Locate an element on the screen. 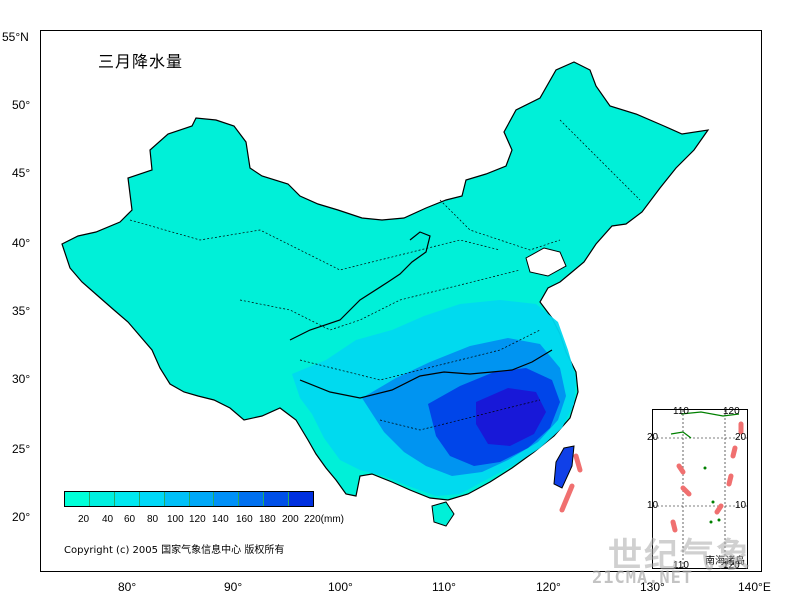 The height and width of the screenshot is (602, 802). legend-tick-40: 40 is located at coordinates (108, 519).